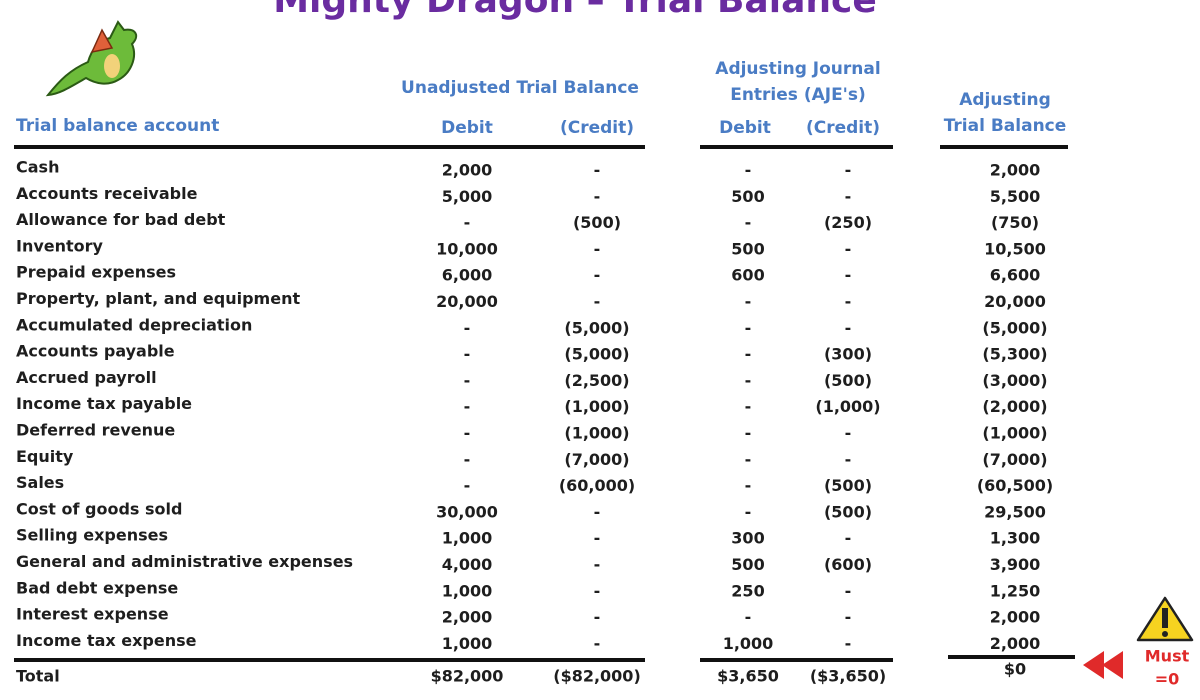 The height and width of the screenshot is (700, 1200). I want to click on unadjusted-debit: 30,000, so click(467, 511).